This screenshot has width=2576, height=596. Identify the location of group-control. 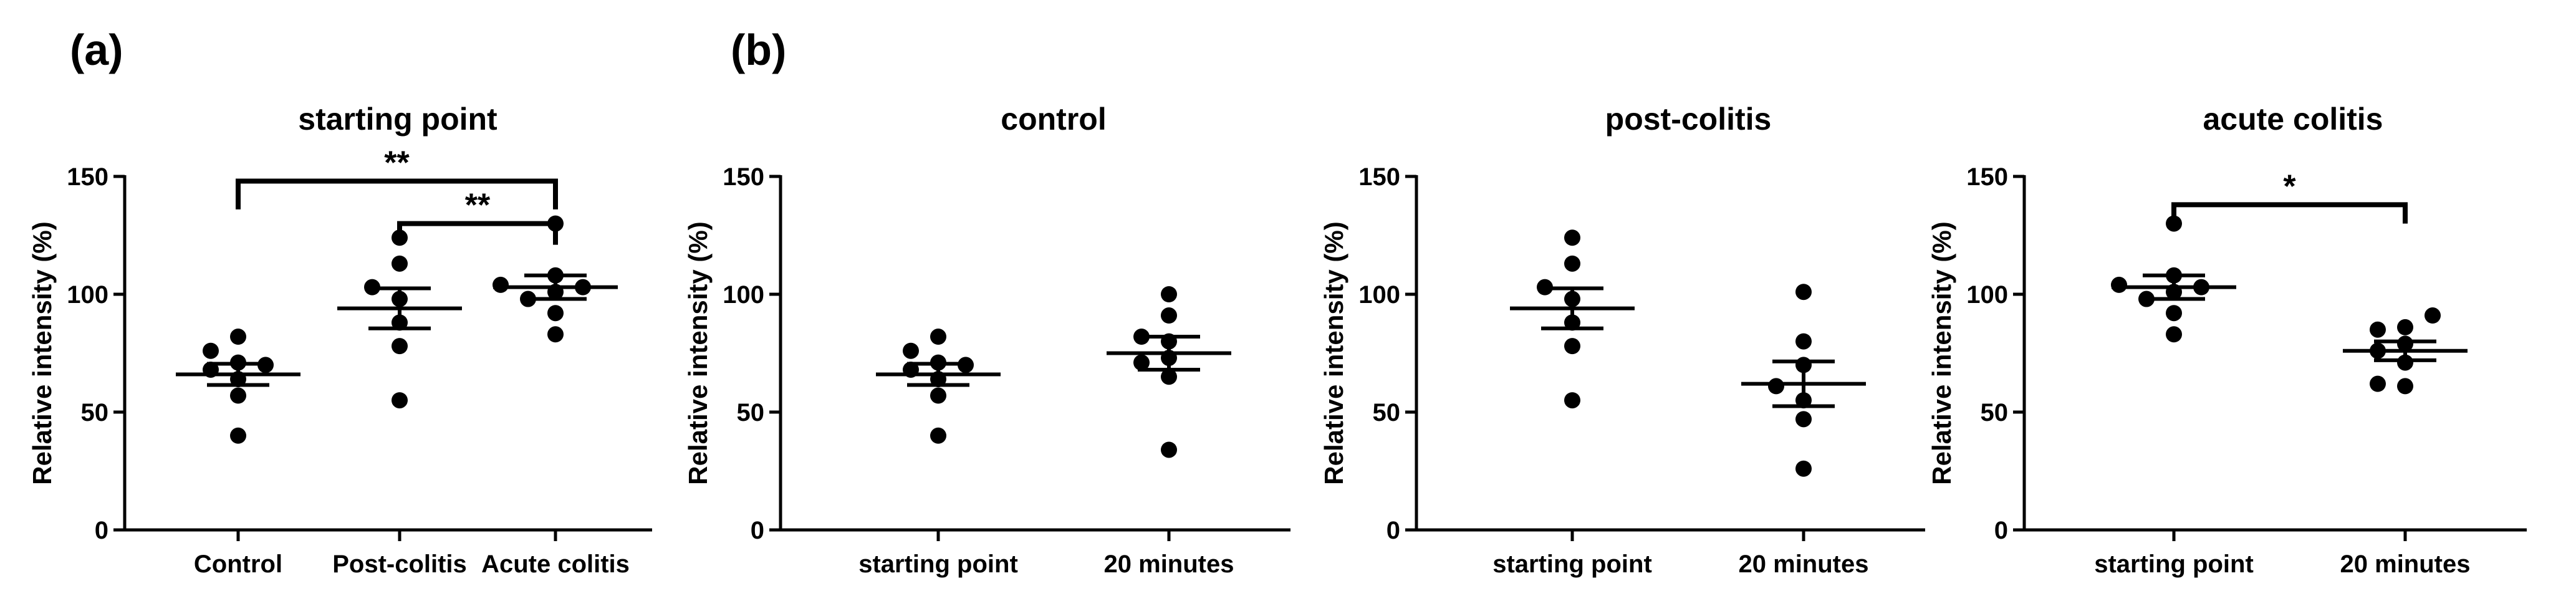
(238, 386).